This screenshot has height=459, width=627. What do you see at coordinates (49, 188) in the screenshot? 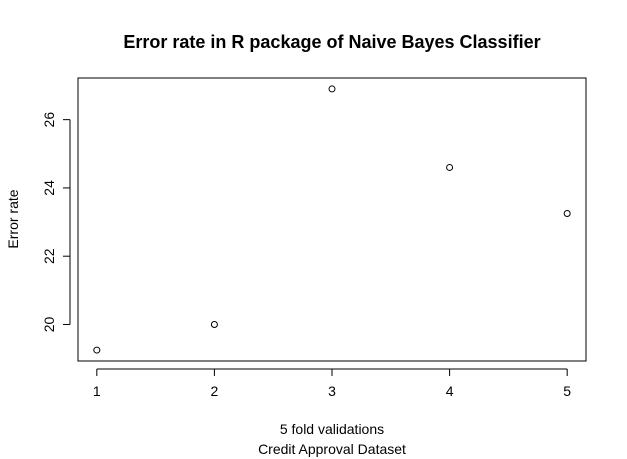
I see `y-tick-label: 24` at bounding box center [49, 188].